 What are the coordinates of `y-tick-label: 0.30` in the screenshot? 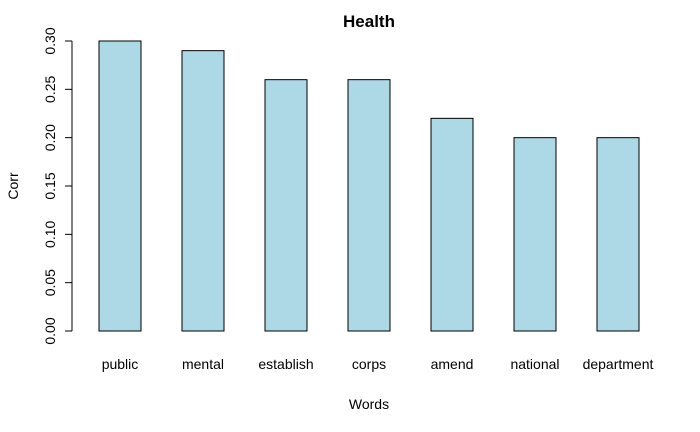 It's located at (50, 40).